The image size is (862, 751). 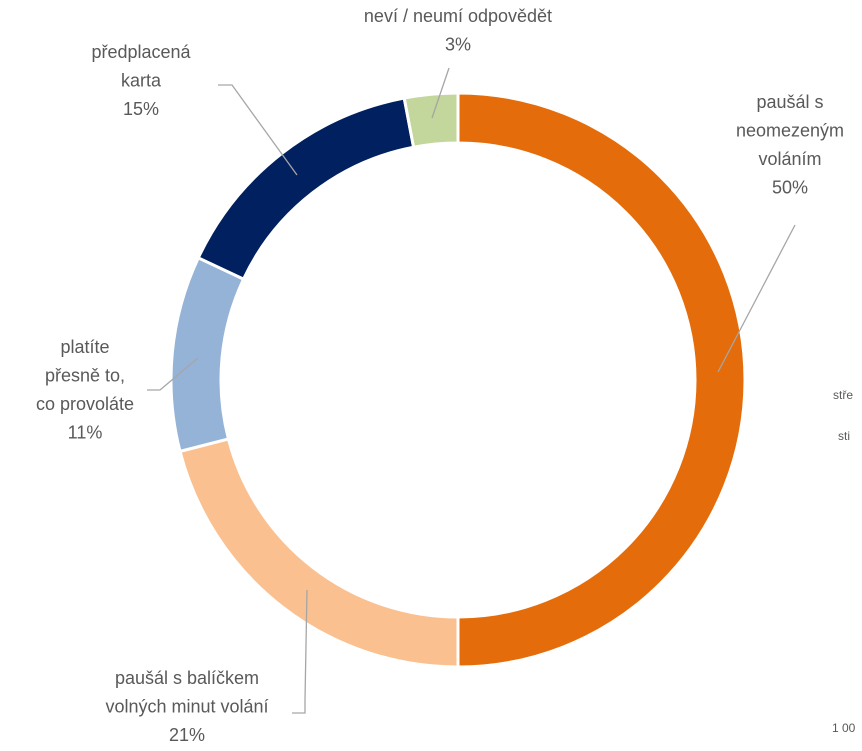 What do you see at coordinates (85, 433) in the screenshot?
I see `value-label: 11%` at bounding box center [85, 433].